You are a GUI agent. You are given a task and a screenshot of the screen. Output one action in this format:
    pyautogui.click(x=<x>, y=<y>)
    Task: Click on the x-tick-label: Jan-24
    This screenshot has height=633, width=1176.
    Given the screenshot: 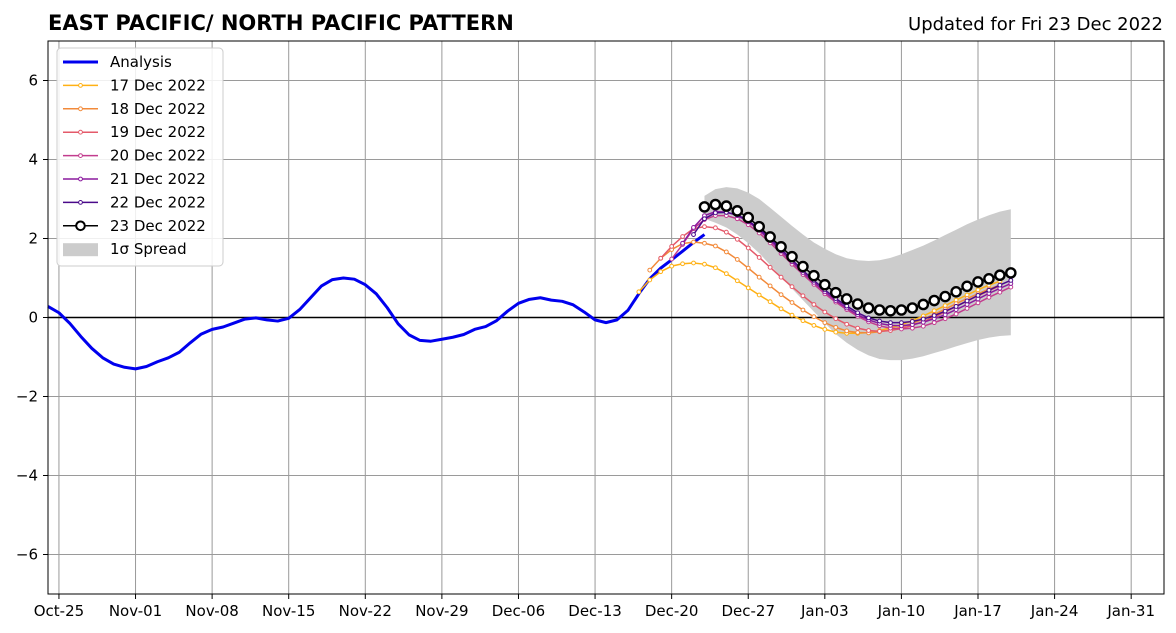 What is the action you would take?
    pyautogui.click(x=1054, y=611)
    